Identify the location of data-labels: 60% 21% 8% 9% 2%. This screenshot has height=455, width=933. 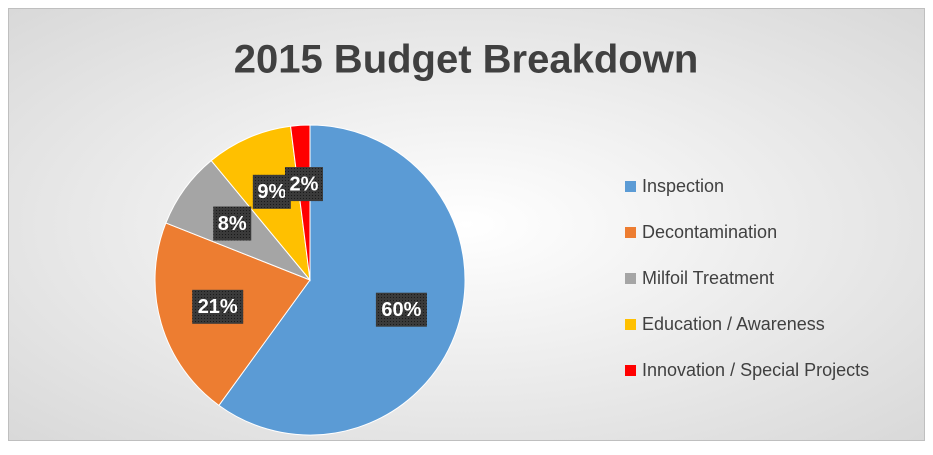
(309, 247).